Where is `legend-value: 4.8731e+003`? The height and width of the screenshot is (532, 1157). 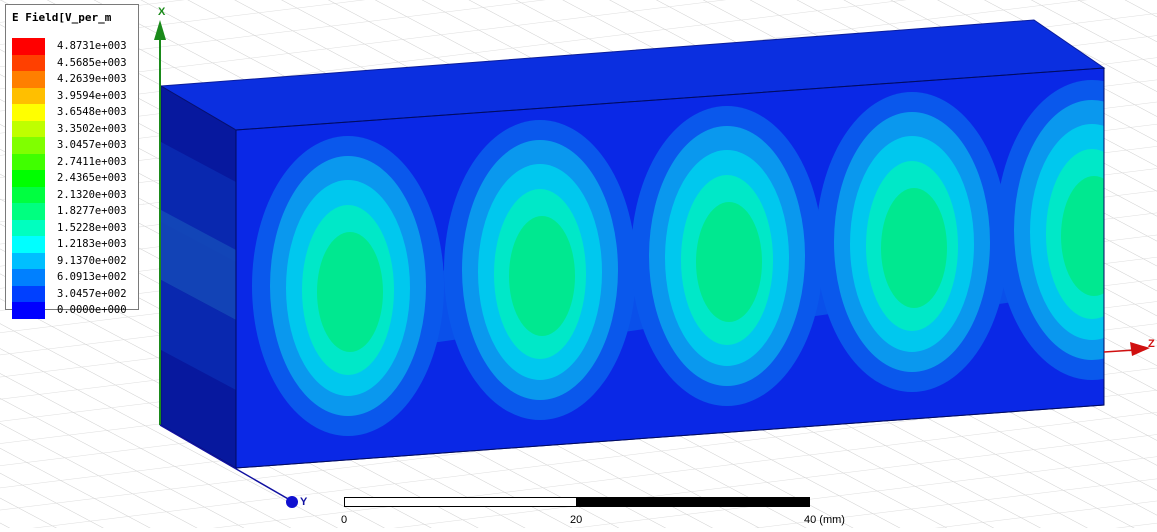
legend-value: 4.8731e+003 is located at coordinates (92, 46).